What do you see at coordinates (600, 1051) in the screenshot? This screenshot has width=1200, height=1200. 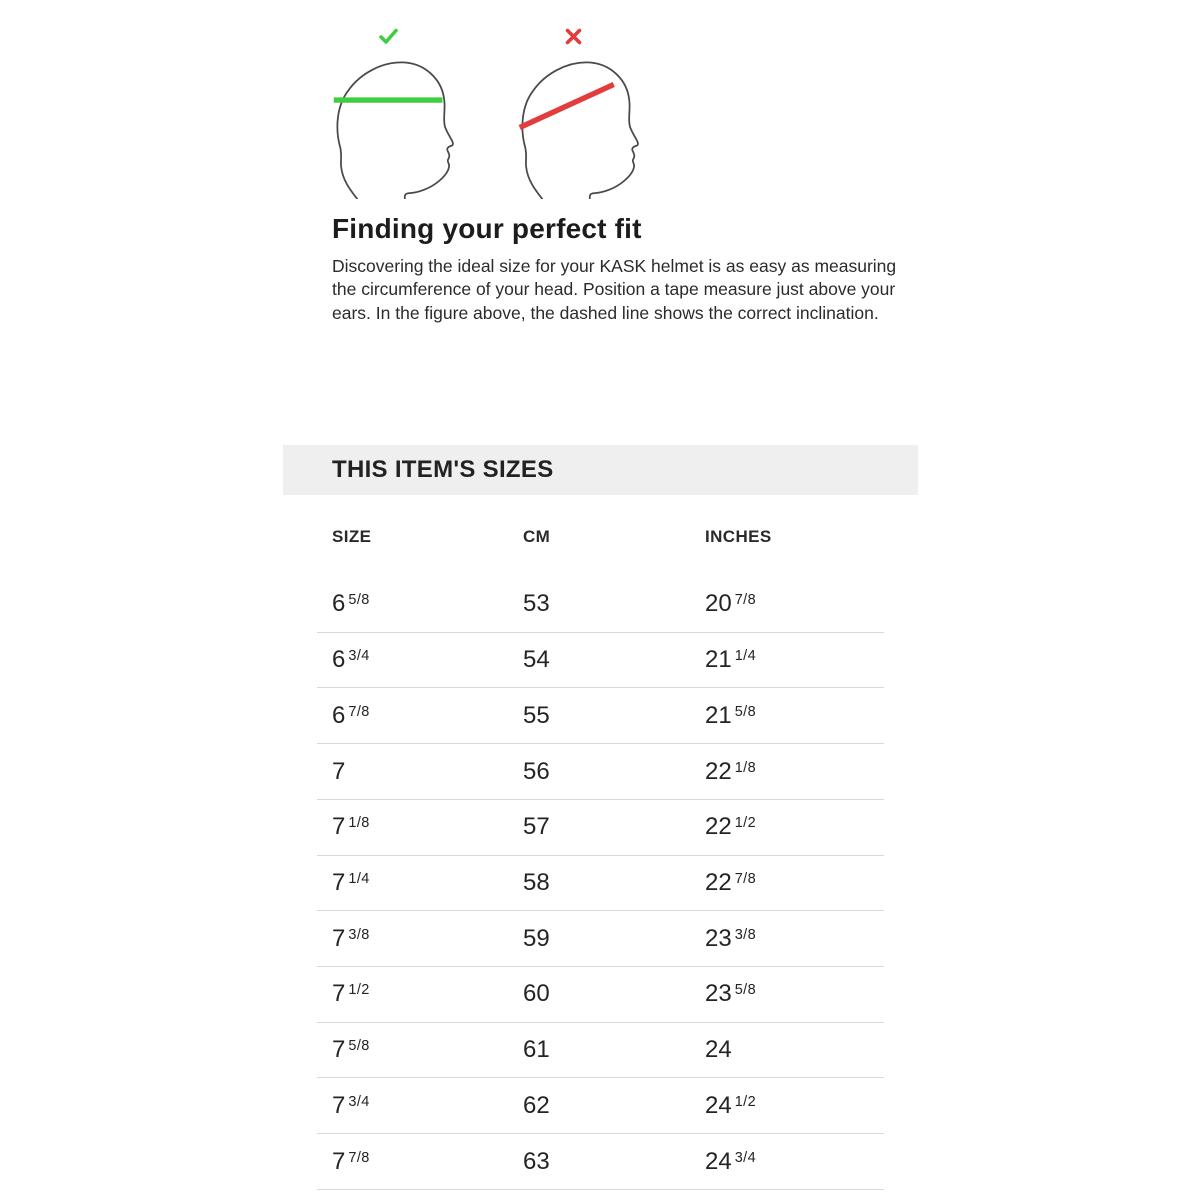 I see `size-table-row: 7 5/8 61 24` at bounding box center [600, 1051].